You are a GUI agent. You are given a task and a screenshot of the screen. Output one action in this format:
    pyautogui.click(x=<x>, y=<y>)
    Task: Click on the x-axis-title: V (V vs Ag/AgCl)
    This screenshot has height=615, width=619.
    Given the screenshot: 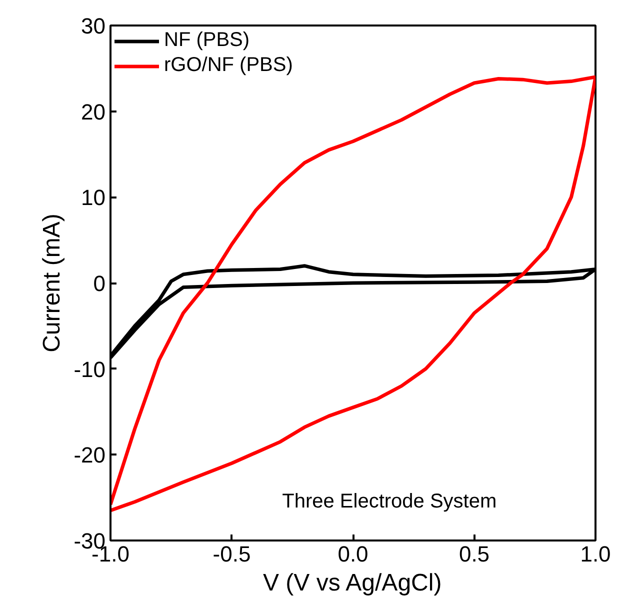 What is the action you would take?
    pyautogui.click(x=352, y=583)
    